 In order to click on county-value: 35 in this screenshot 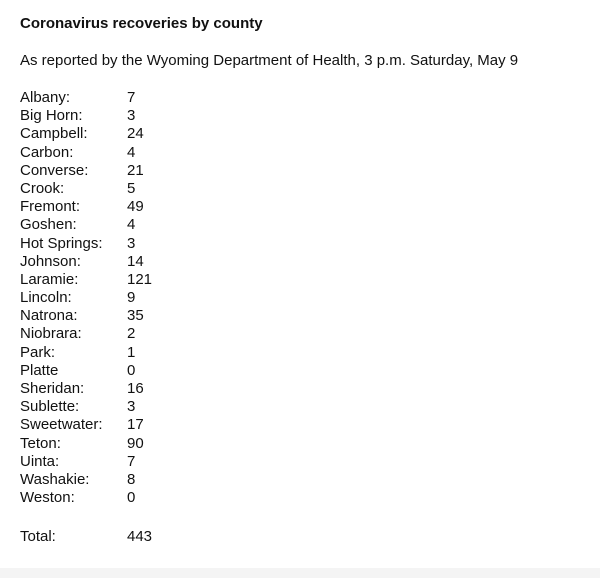, I will do `click(135, 316)`.